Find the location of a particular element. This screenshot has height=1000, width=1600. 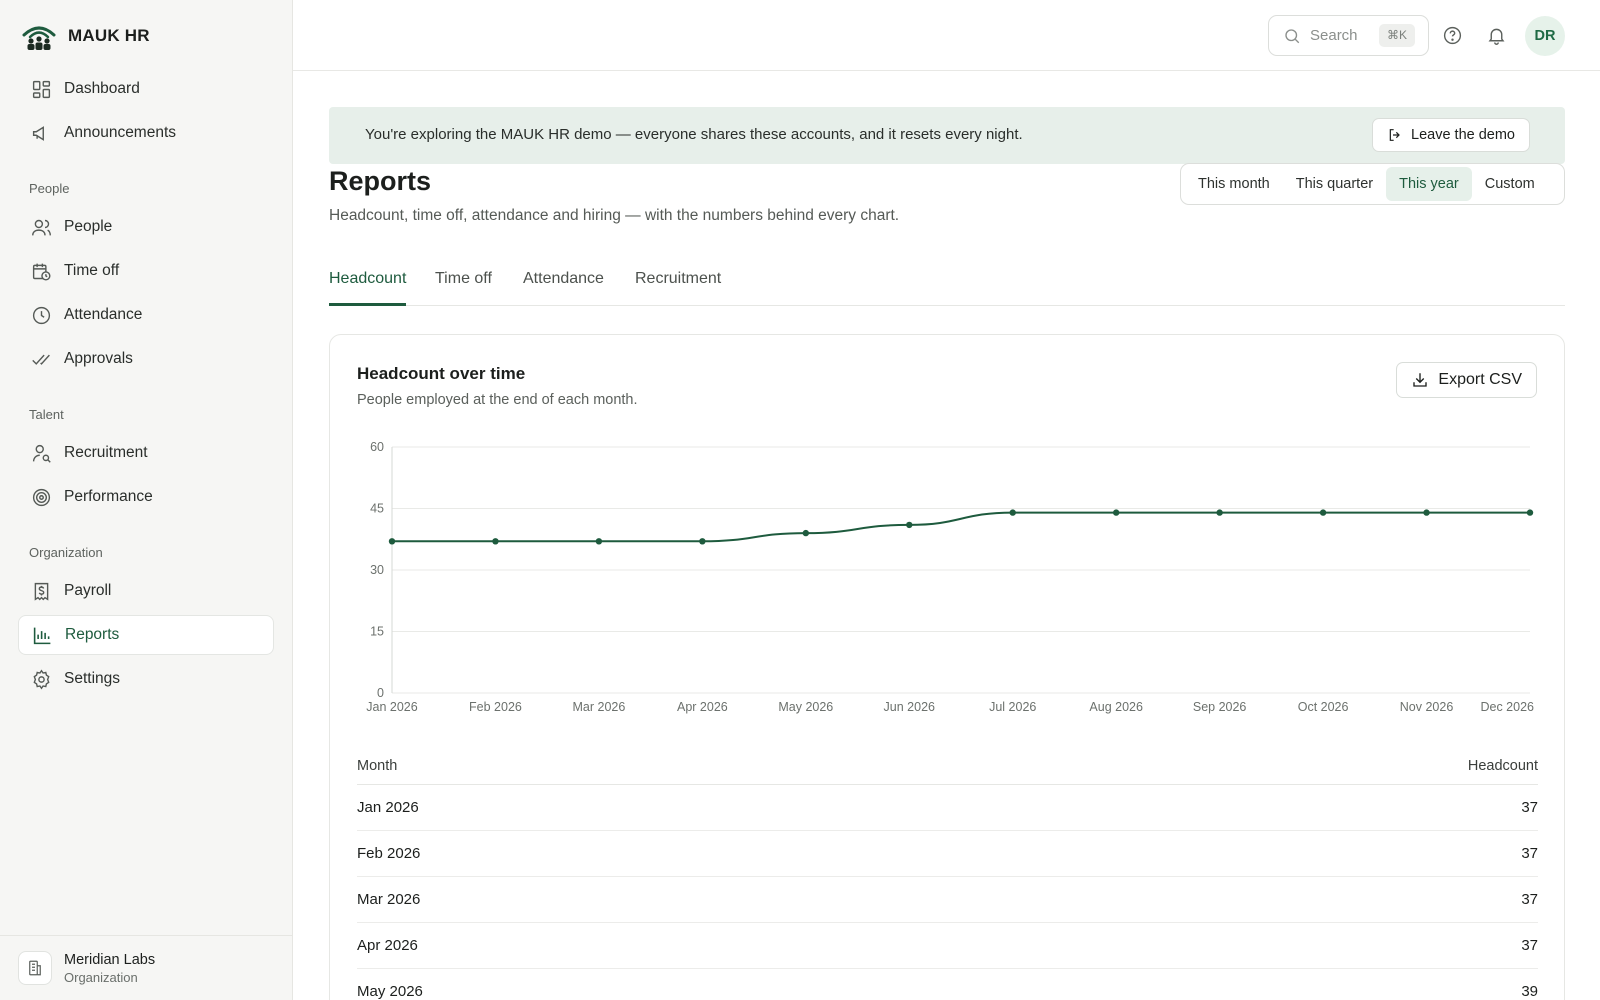

org-subtitle: Organization is located at coordinates (101, 977).